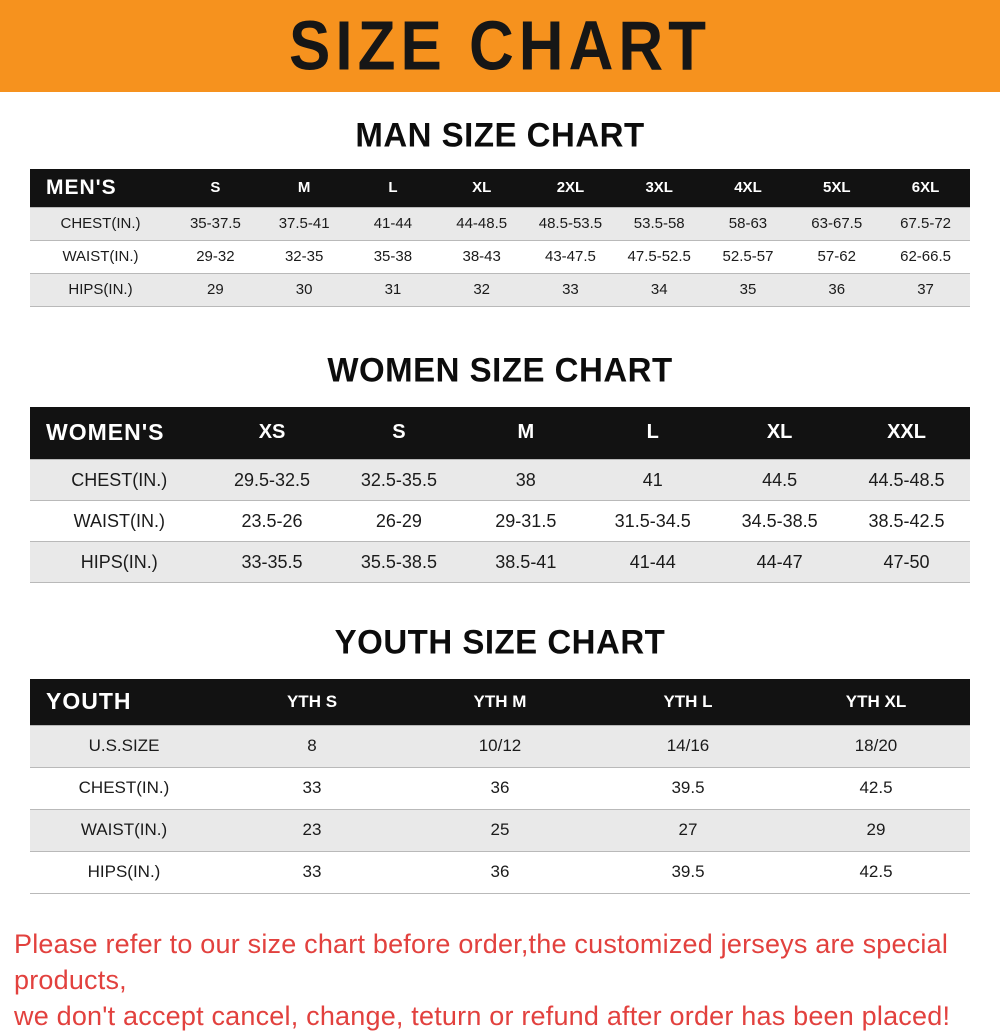 The width and height of the screenshot is (1000, 1034). I want to click on size-column-header: 2XL, so click(570, 188).